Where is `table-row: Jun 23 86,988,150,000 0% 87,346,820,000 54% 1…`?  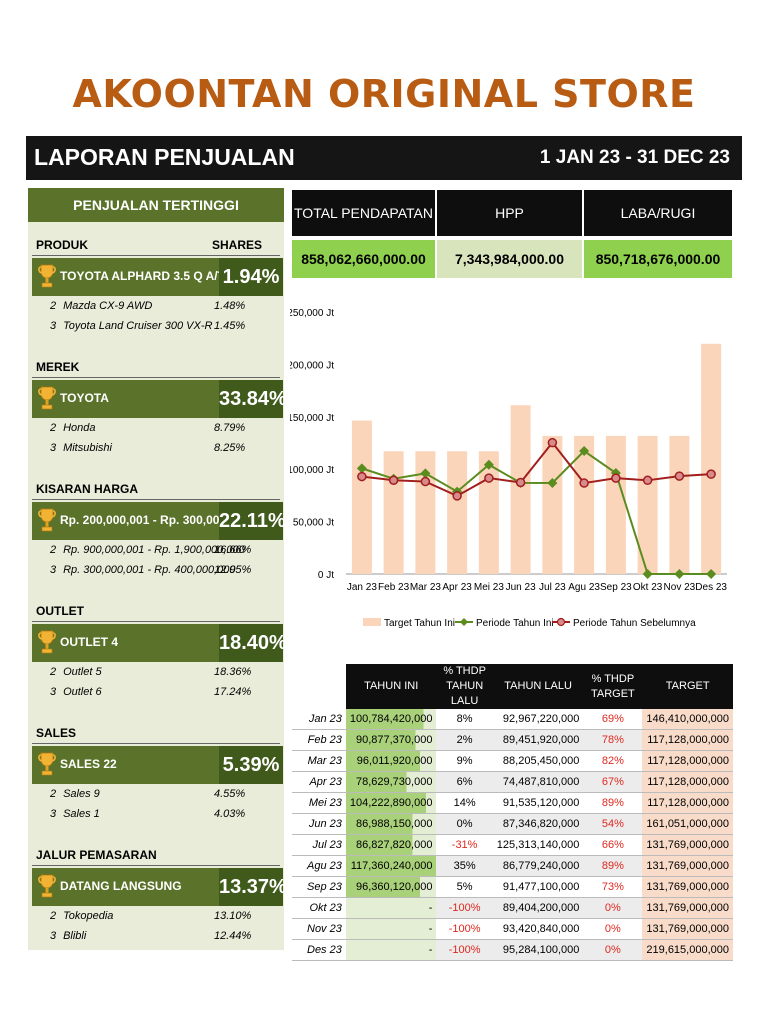
table-row: Jun 23 86,988,150,000 0% 87,346,820,000 54% 1… is located at coordinates (512, 824).